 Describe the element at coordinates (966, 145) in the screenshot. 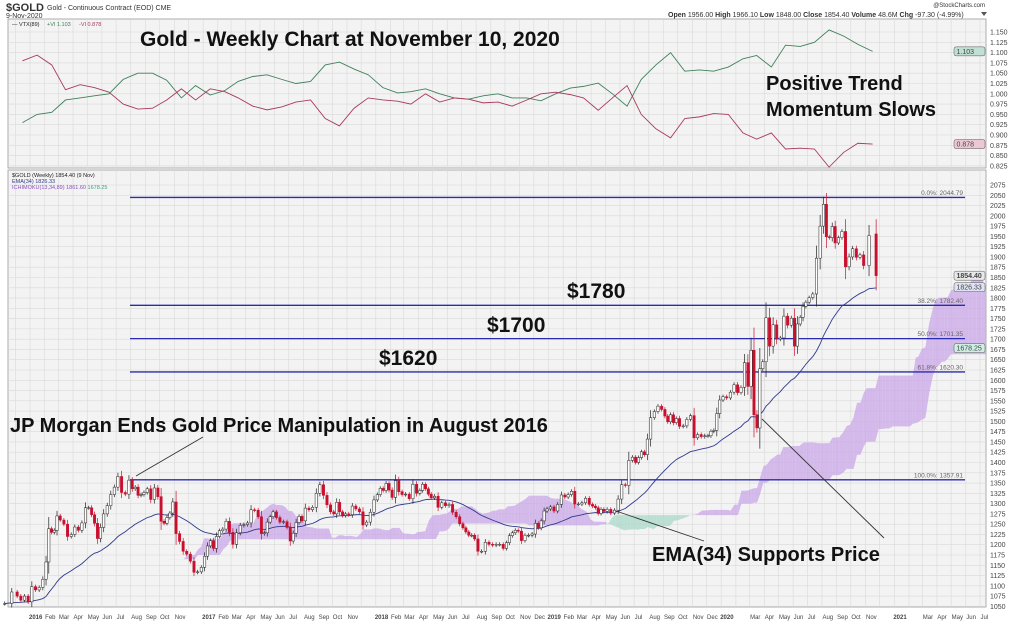

I see `vi-minus-value-tag: 0.878` at that location.